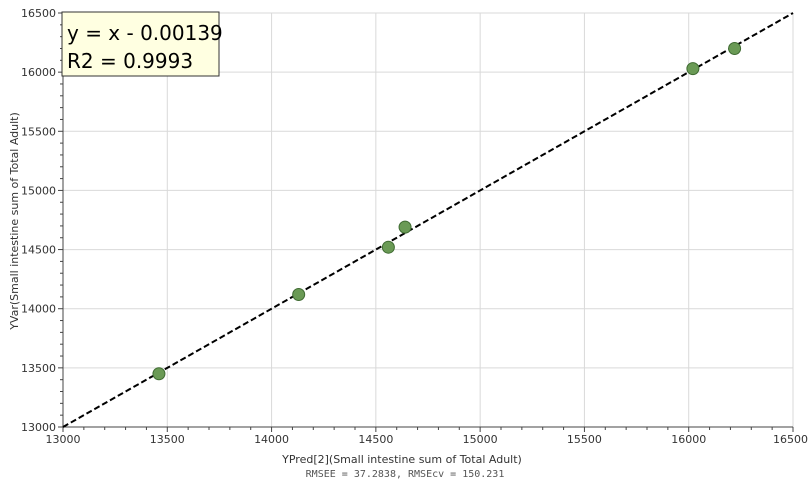  What do you see at coordinates (375, 439) in the screenshot?
I see `x-tick-label: 14500` at bounding box center [375, 439].